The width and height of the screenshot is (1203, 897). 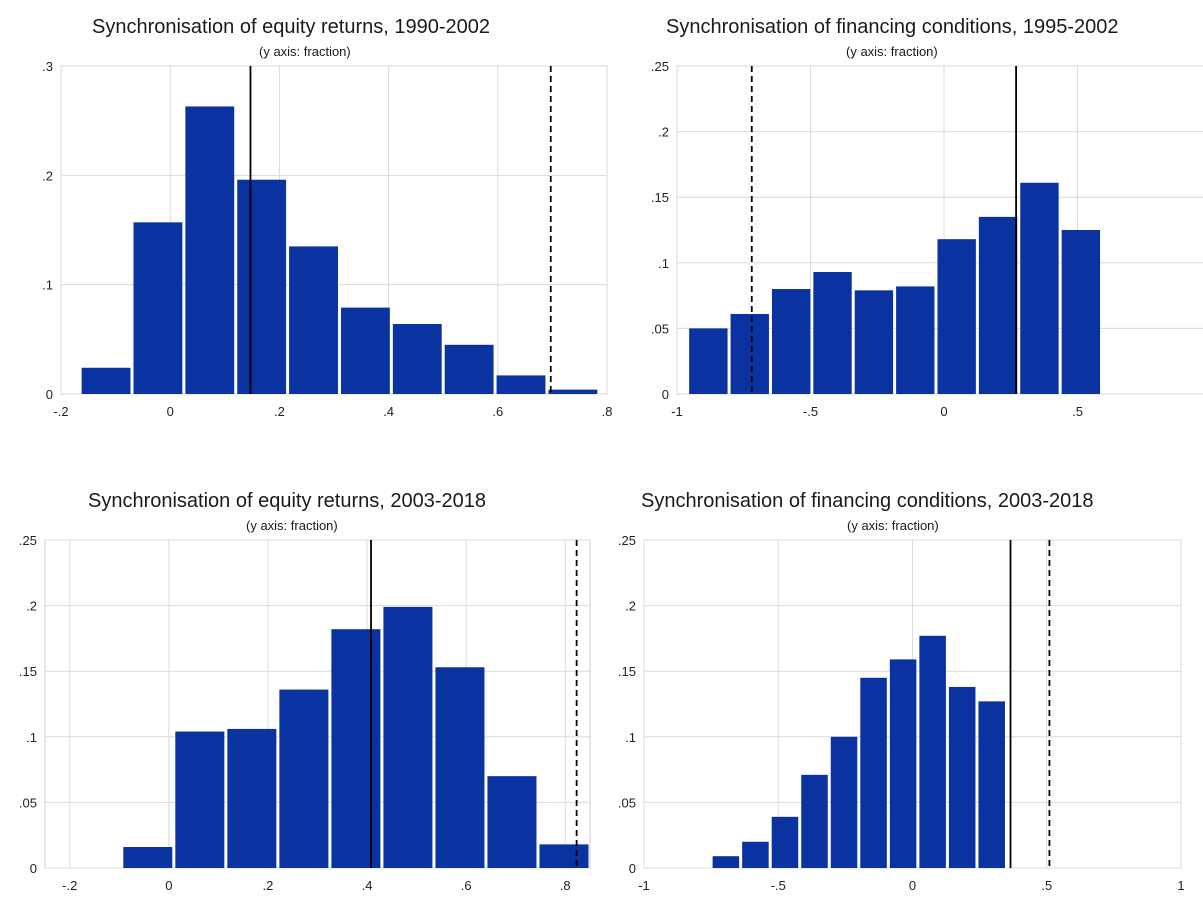 What do you see at coordinates (1180, 885) in the screenshot?
I see `x-tick-label: 1` at bounding box center [1180, 885].